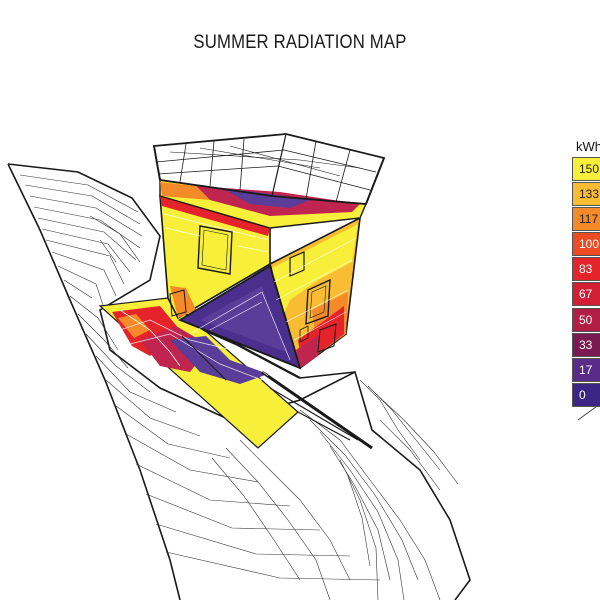  Describe the element at coordinates (300, 42) in the screenshot. I see `page-title: SUMMER RADIATION MAP` at that location.